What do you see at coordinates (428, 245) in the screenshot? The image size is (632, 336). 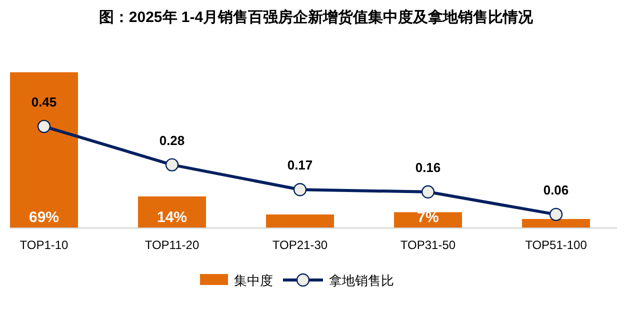 I see `x-tick-label: TOP31-50` at bounding box center [428, 245].